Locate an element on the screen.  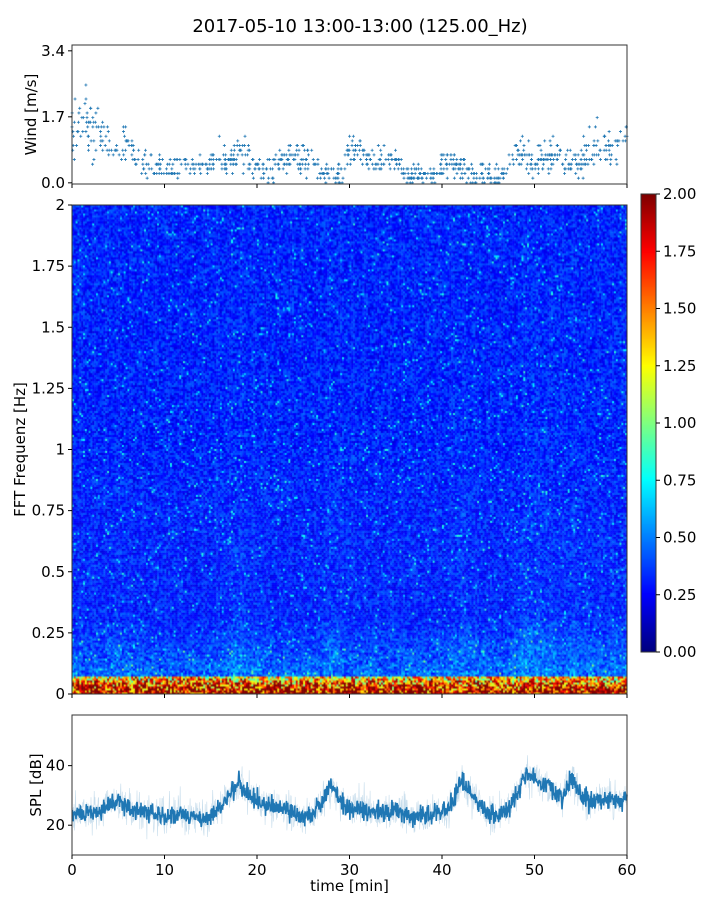
spl-line is located at coordinates (349, 797).